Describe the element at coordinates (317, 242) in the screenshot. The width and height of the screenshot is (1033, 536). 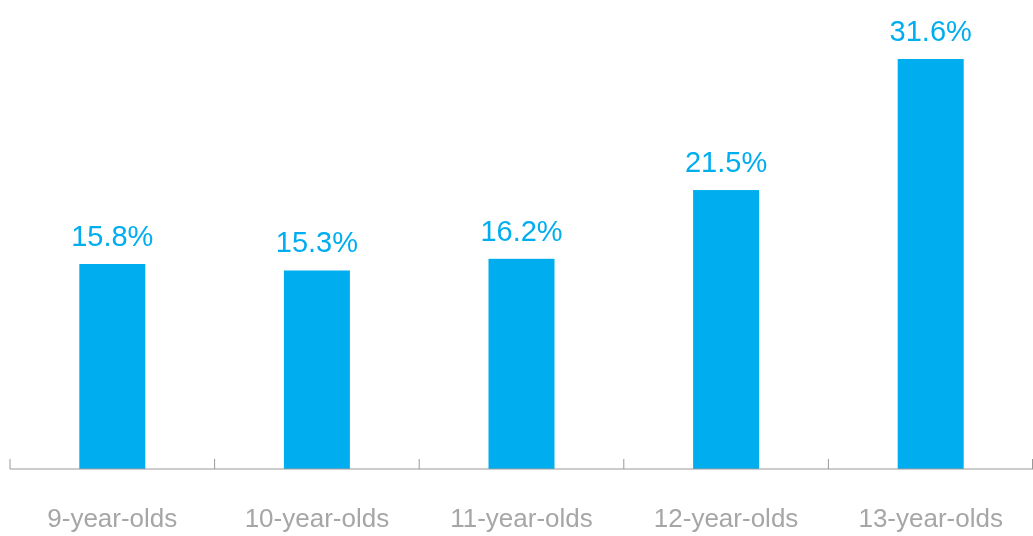
I see `data-label: 15.3%` at that location.